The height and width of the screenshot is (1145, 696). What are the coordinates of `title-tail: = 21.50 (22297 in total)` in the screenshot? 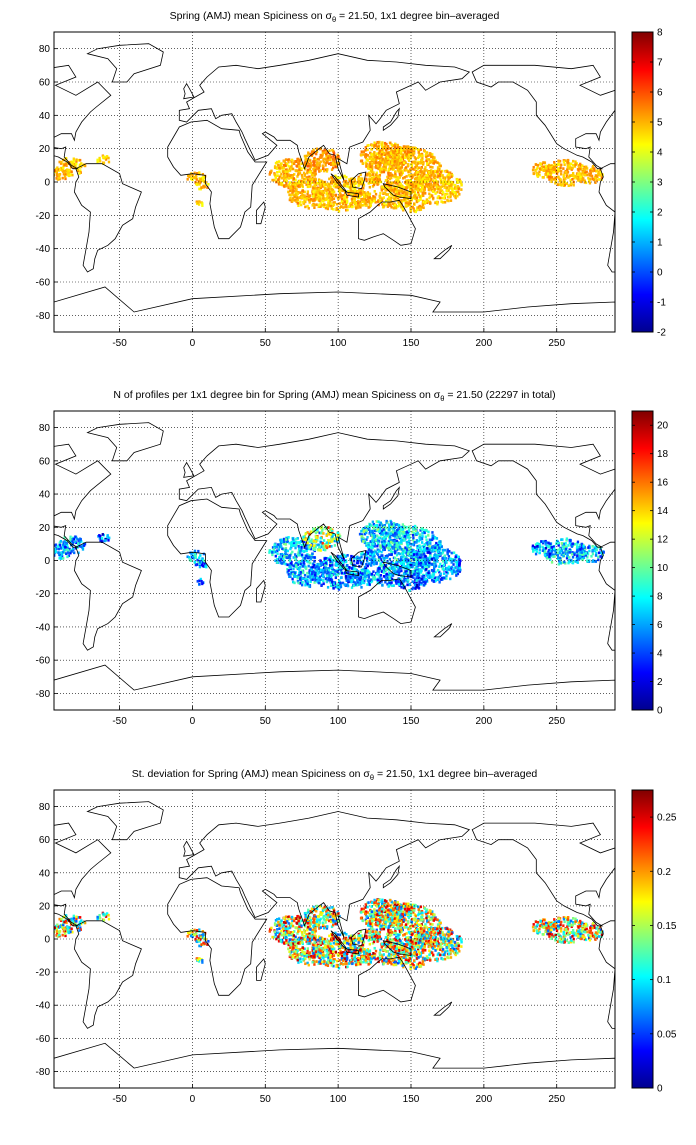 It's located at (499, 395).